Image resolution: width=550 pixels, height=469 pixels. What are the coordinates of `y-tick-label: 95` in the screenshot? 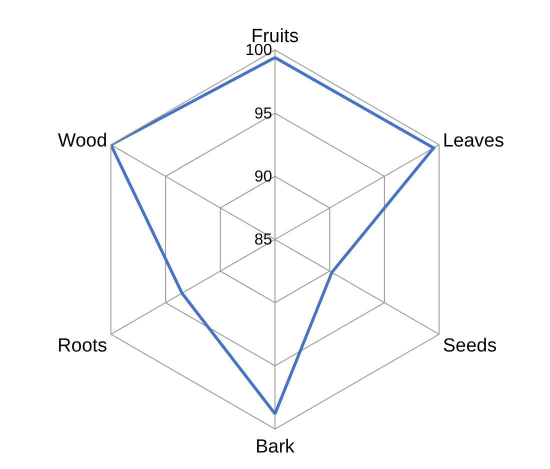 It's located at (263, 113).